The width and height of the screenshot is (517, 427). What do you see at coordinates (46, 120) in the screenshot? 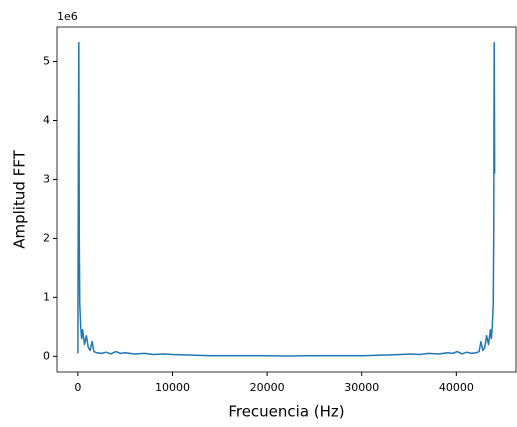
I see `y-tick-label: 4` at bounding box center [46, 120].